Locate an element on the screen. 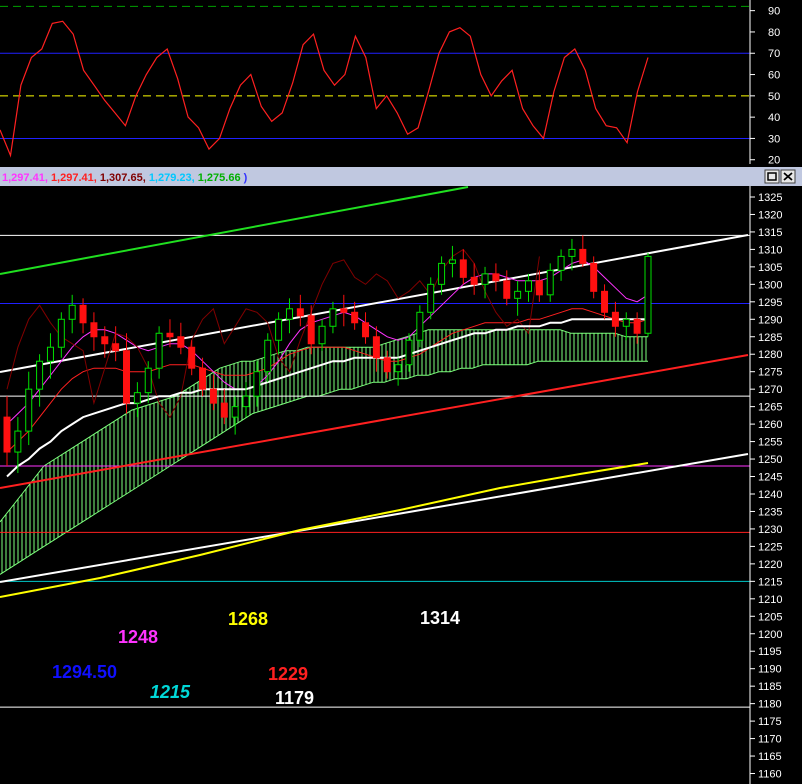 This screenshot has height=784, width=802. close-icon is located at coordinates (788, 176).